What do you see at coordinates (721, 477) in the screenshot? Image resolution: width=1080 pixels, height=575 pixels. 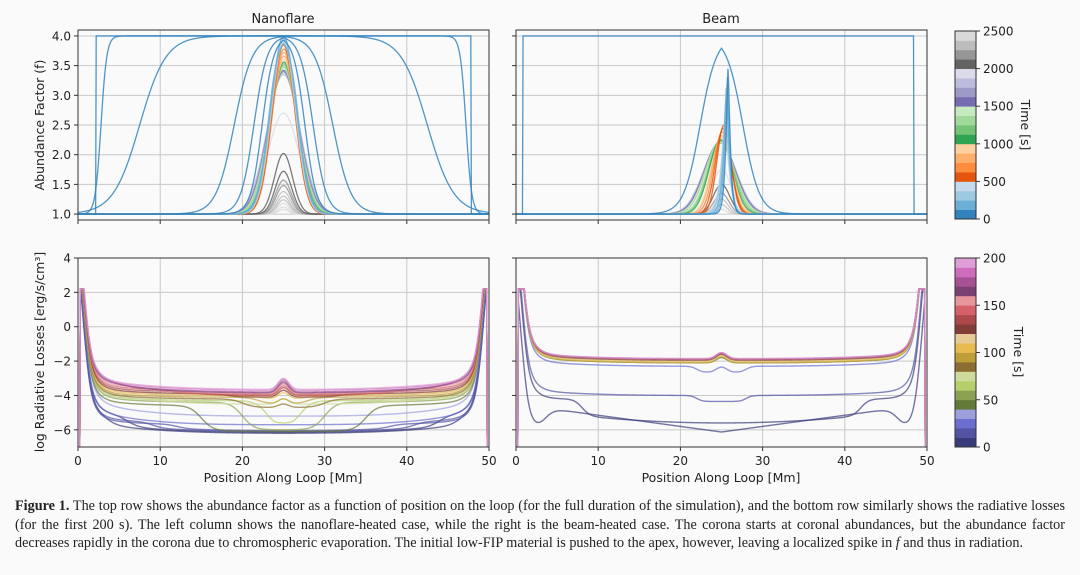 I see `x-axis-label-right: Position Along Loop [Mm]` at bounding box center [721, 477].